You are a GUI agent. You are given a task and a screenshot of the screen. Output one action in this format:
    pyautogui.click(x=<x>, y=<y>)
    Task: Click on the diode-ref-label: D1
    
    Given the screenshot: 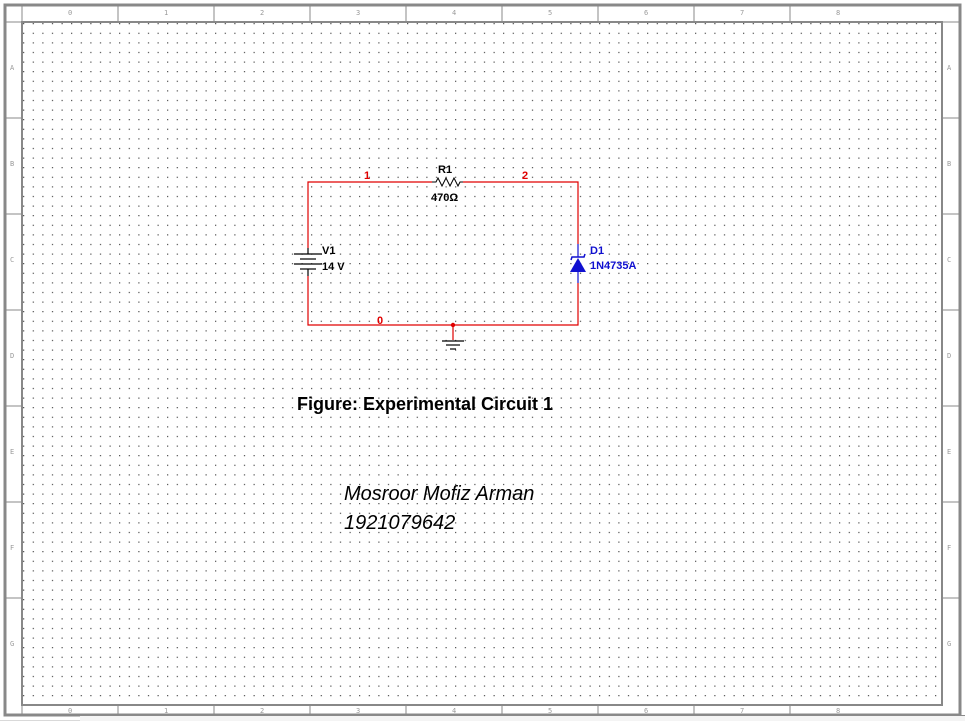 What is the action you would take?
    pyautogui.click(x=597, y=251)
    